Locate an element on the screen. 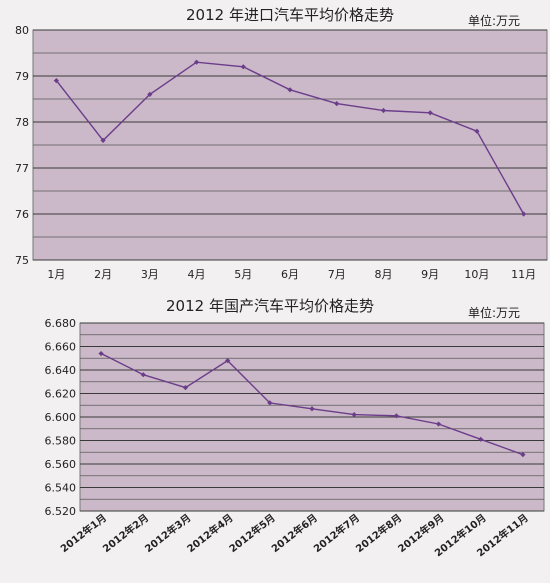  import-chart-y-tick-label: 78 is located at coordinates (22, 122).